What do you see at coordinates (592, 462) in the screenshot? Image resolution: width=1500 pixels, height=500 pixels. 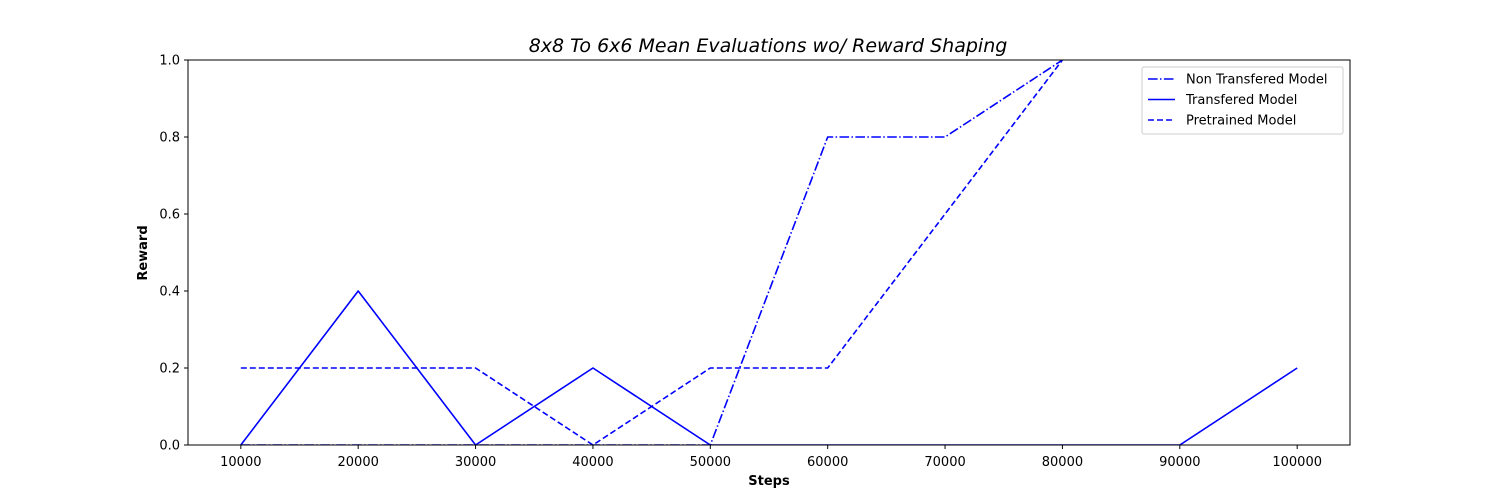 I see `x-tick-label: 40000` at bounding box center [592, 462].